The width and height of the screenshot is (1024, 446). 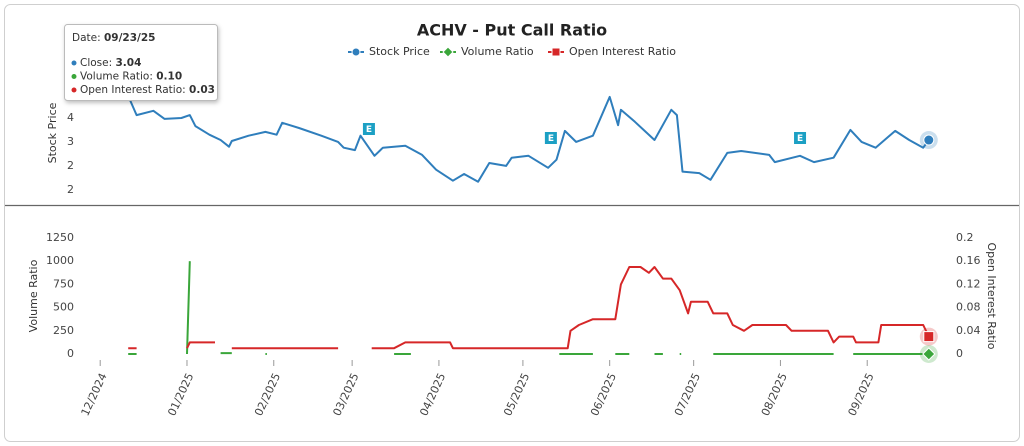 I want to click on y2-axis-title: Open Interest Ratio, so click(x=991, y=295).